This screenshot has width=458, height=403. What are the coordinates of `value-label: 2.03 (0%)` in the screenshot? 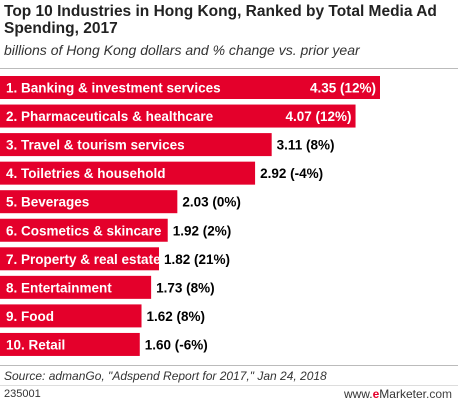 It's located at (211, 202).